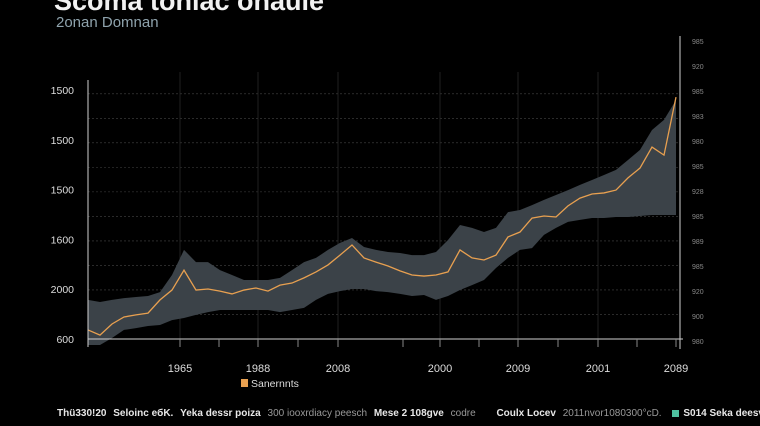 This screenshot has width=760, height=426. What do you see at coordinates (440, 369) in the screenshot?
I see `x-tick-label: 2000` at bounding box center [440, 369].